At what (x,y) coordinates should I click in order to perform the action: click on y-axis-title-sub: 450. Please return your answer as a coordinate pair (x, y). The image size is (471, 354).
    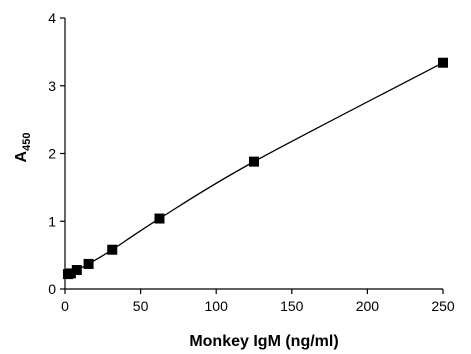
    Looking at the image, I should click on (27, 142).